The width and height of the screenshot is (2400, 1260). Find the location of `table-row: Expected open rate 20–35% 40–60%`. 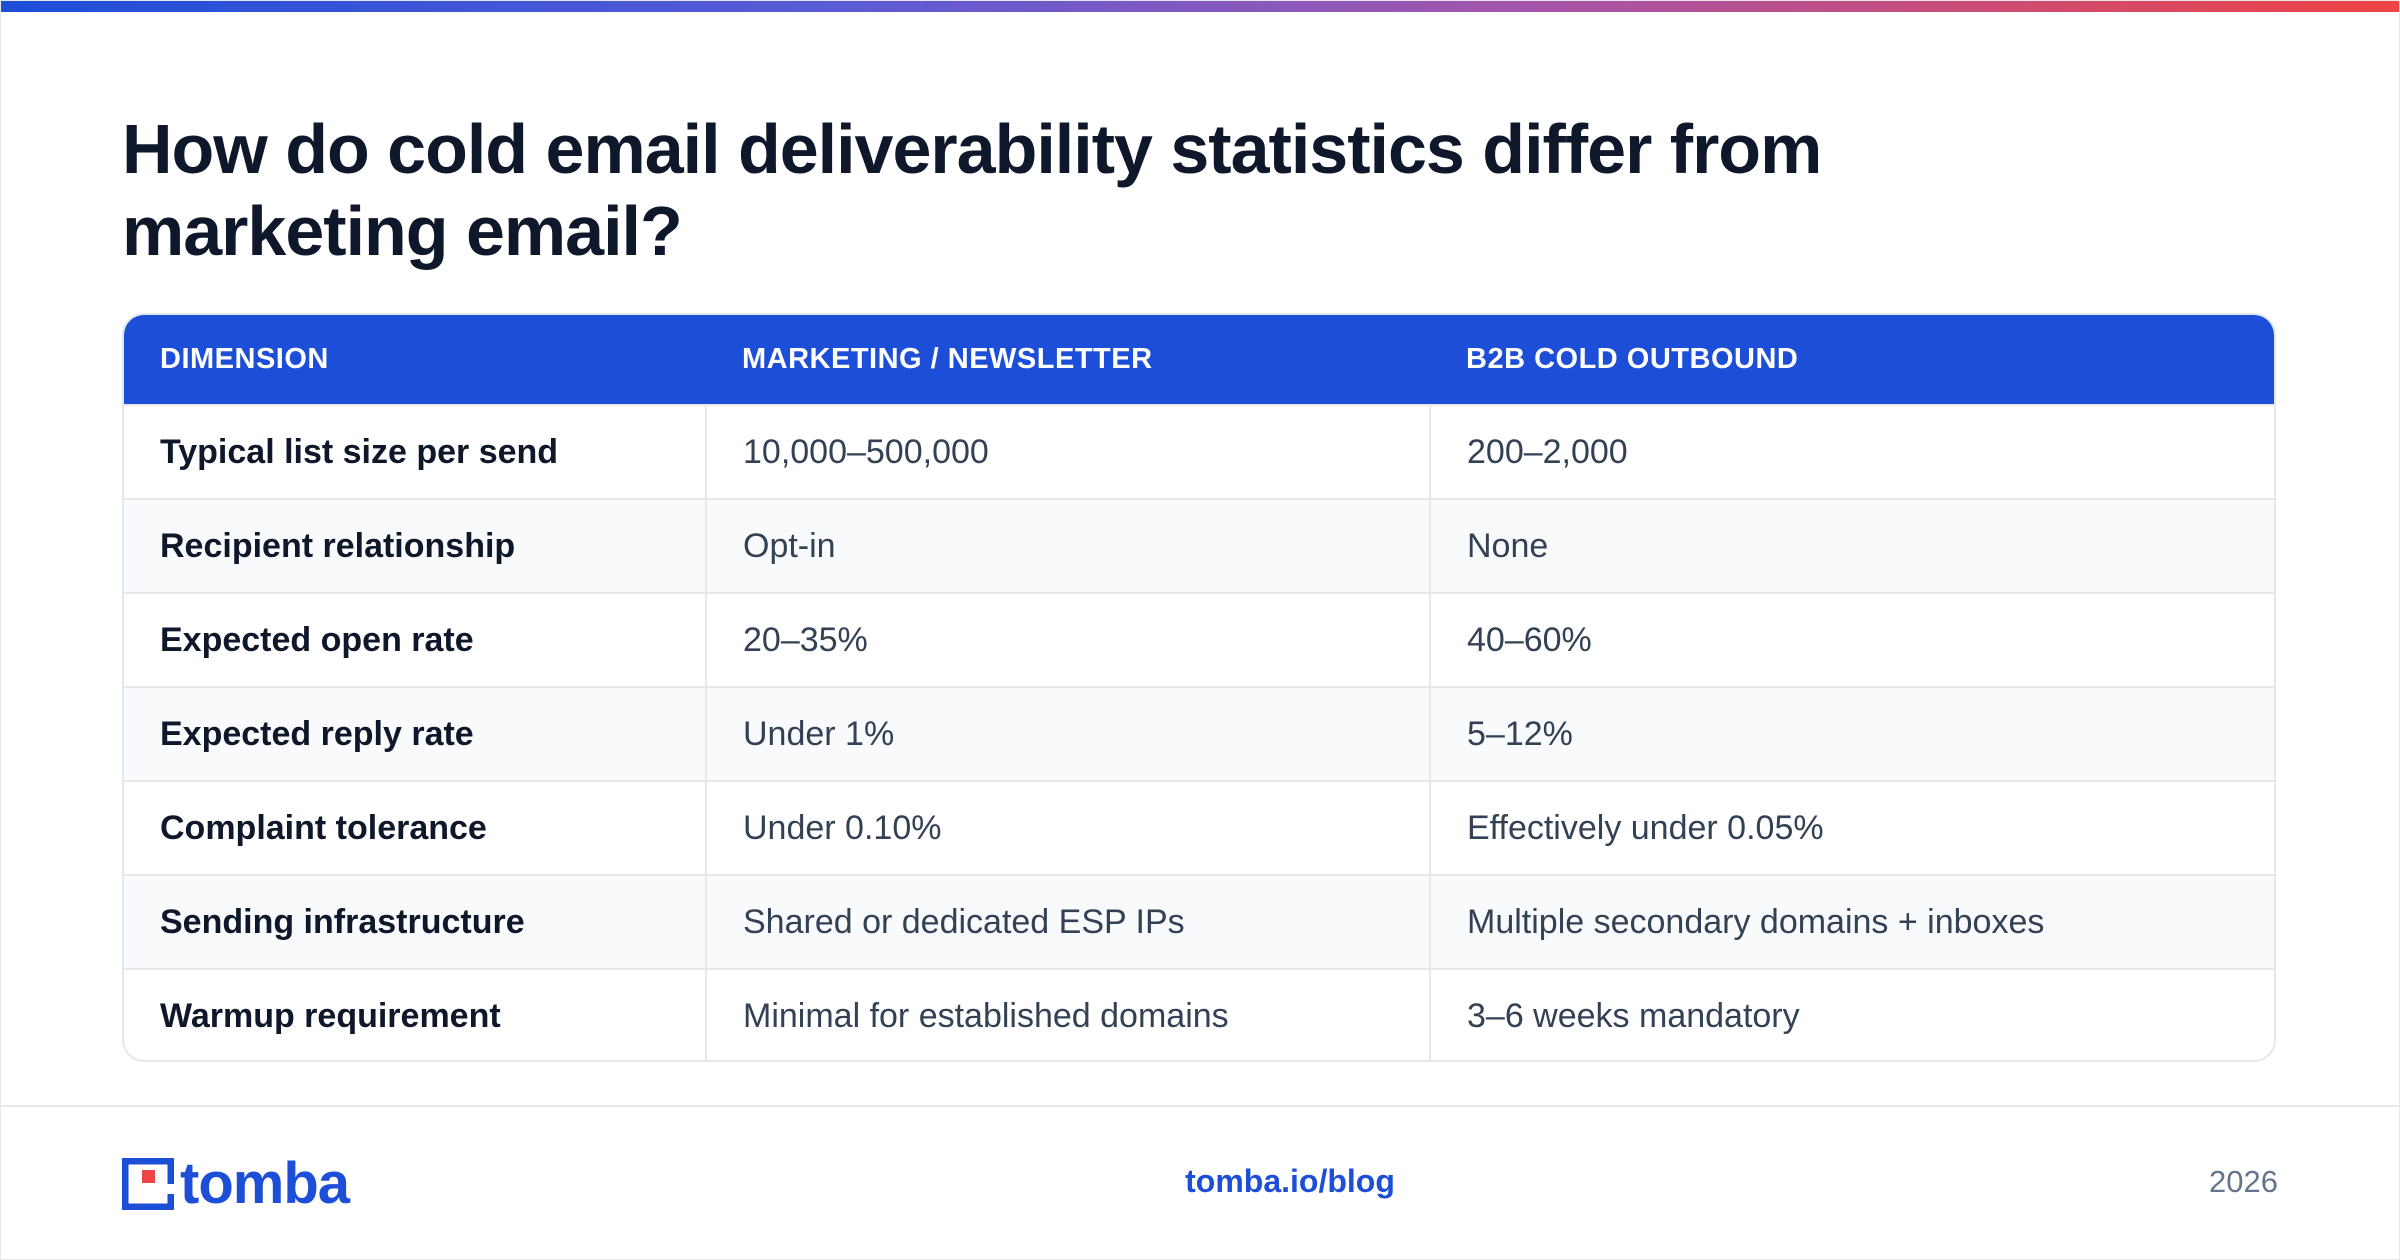

table-row: Expected open rate 20–35% 40–60% is located at coordinates (1199, 639).